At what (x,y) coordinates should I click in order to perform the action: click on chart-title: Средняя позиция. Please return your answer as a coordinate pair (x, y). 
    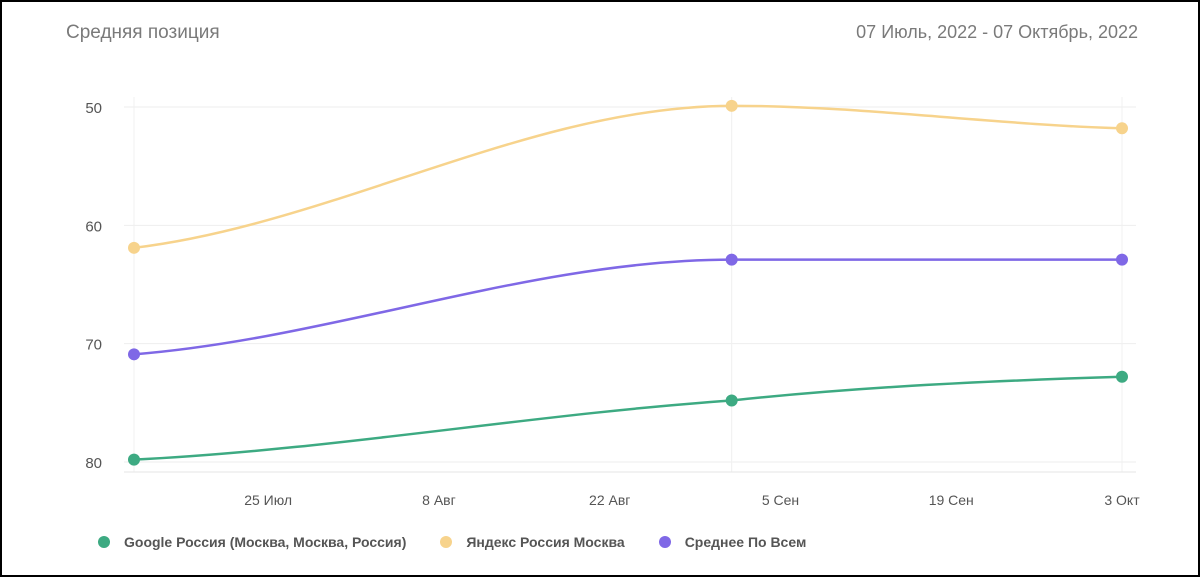
    Looking at the image, I should click on (143, 32).